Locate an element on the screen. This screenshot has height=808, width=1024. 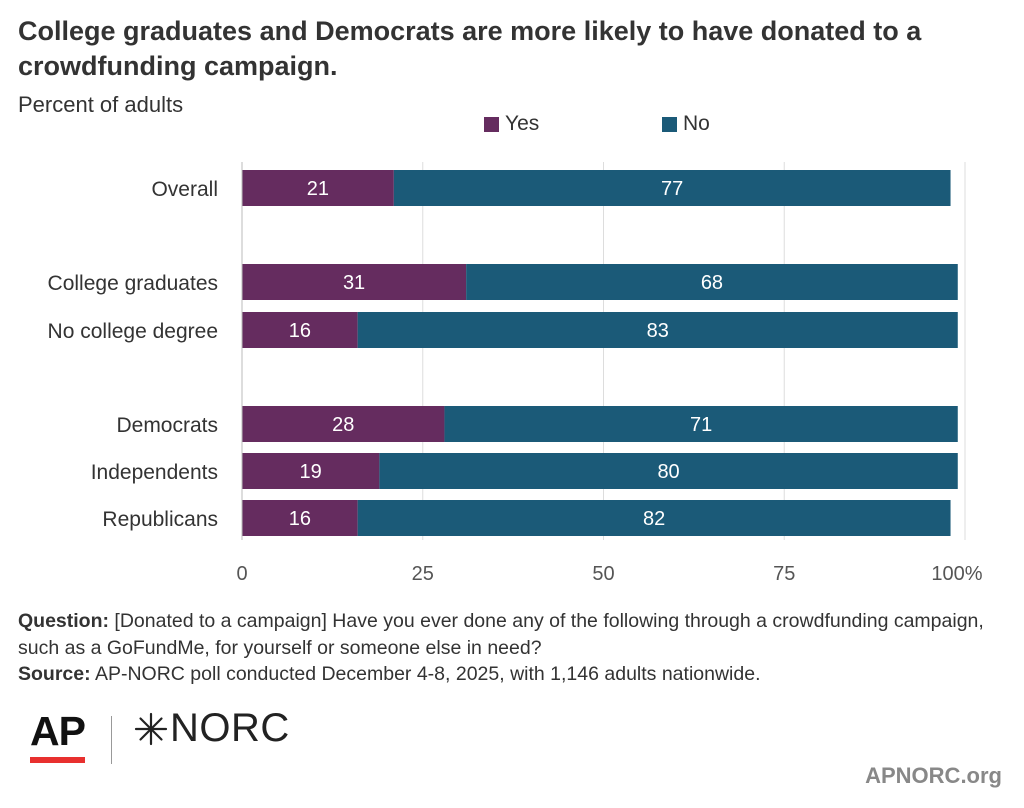
data-label-yes-0: 21 is located at coordinates (318, 189).